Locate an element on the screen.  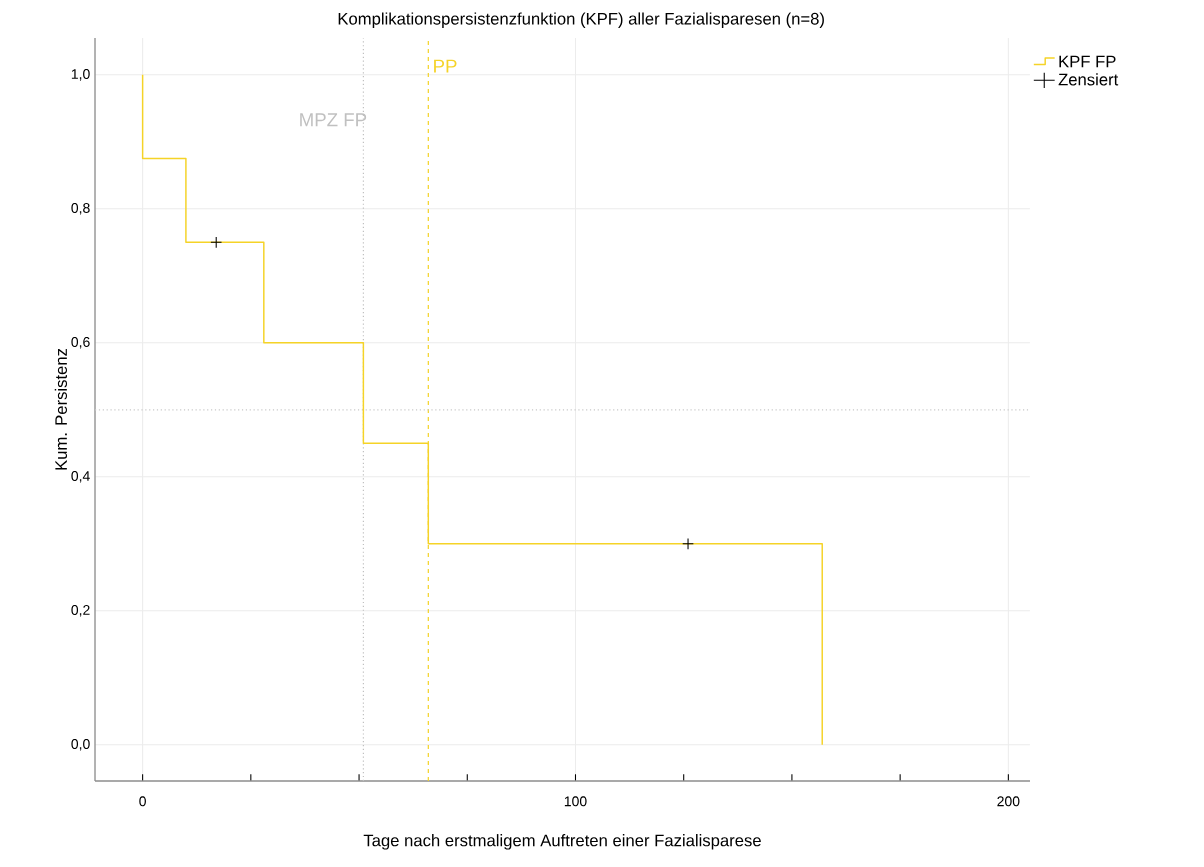
x-tick-label: 100 is located at coordinates (575, 801).